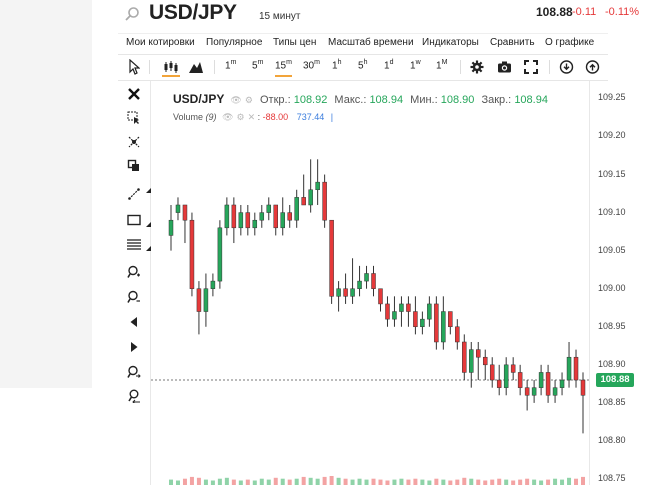 This screenshot has width=665, height=485. I want to click on interval-1h: 1h, so click(337, 65).